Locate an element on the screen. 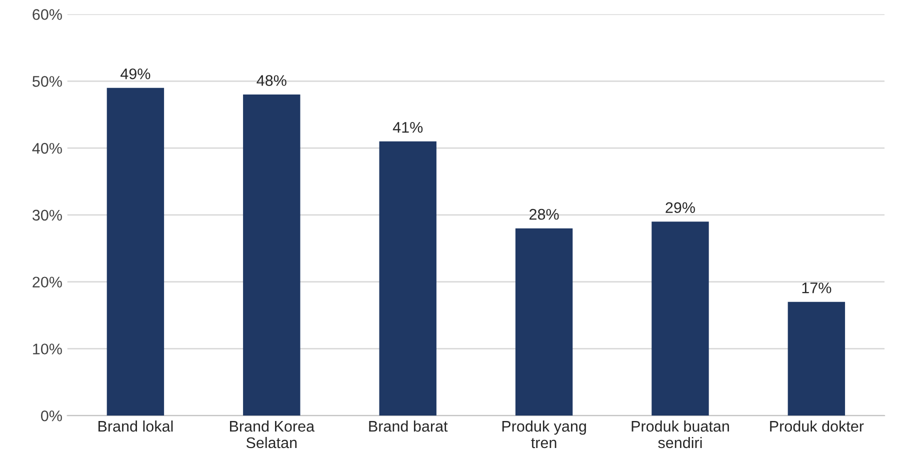  data-label: 48% is located at coordinates (271, 80).